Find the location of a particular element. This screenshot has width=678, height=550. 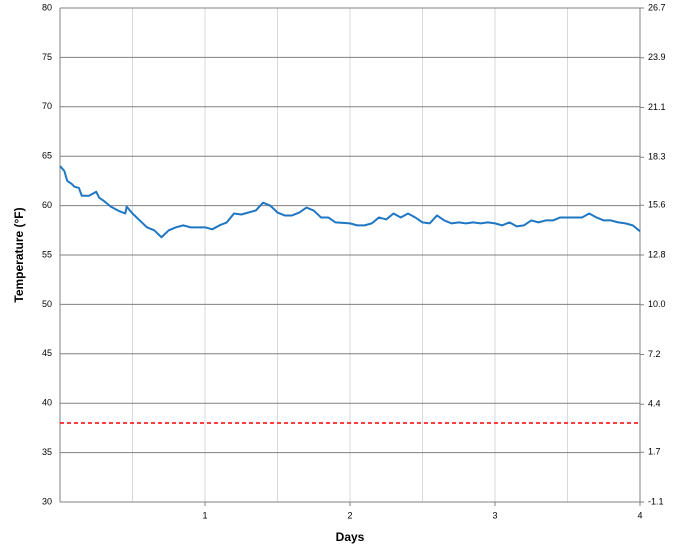

y-tick-label: 35 is located at coordinates (47, 452).